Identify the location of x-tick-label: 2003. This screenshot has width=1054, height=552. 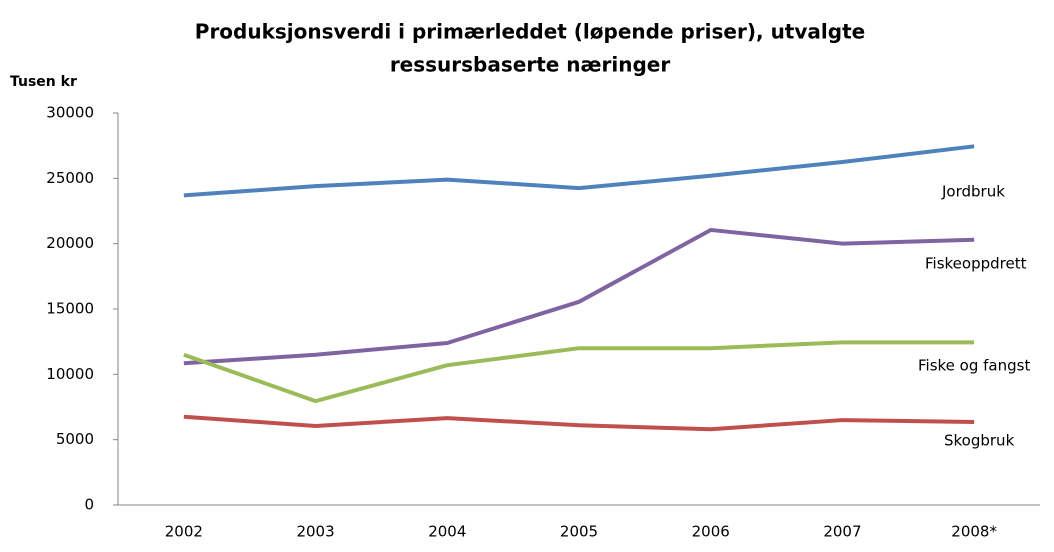
(315, 532).